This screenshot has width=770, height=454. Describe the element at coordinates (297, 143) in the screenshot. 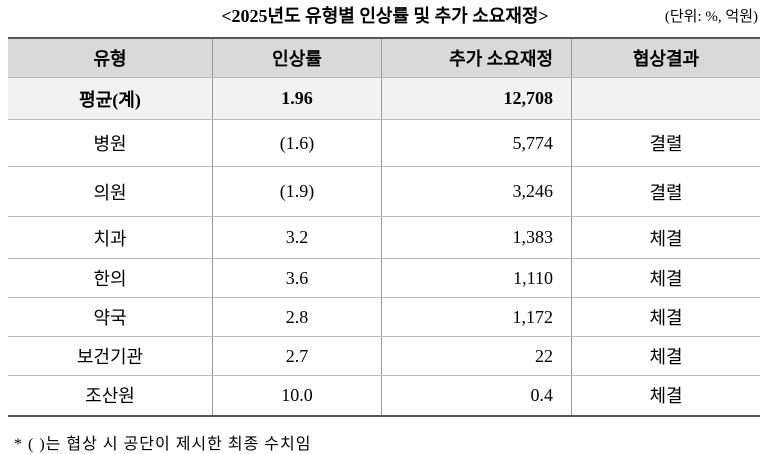

I see `table-cell: (1.6)` at that location.